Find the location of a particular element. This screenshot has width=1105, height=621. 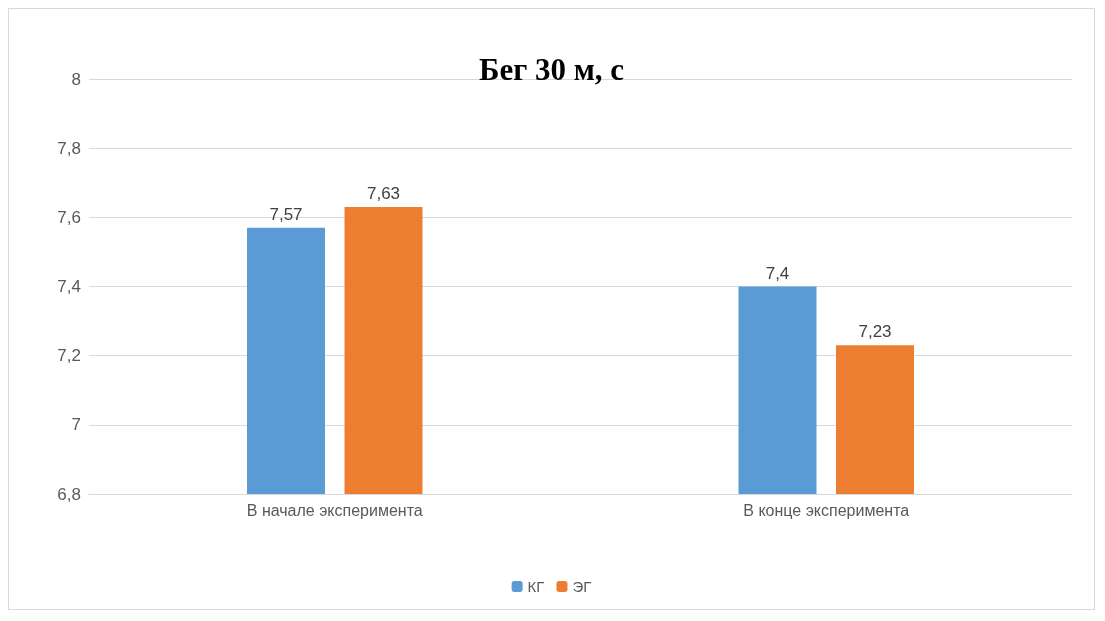

y-tick-label: 7,6 is located at coordinates (69, 217).